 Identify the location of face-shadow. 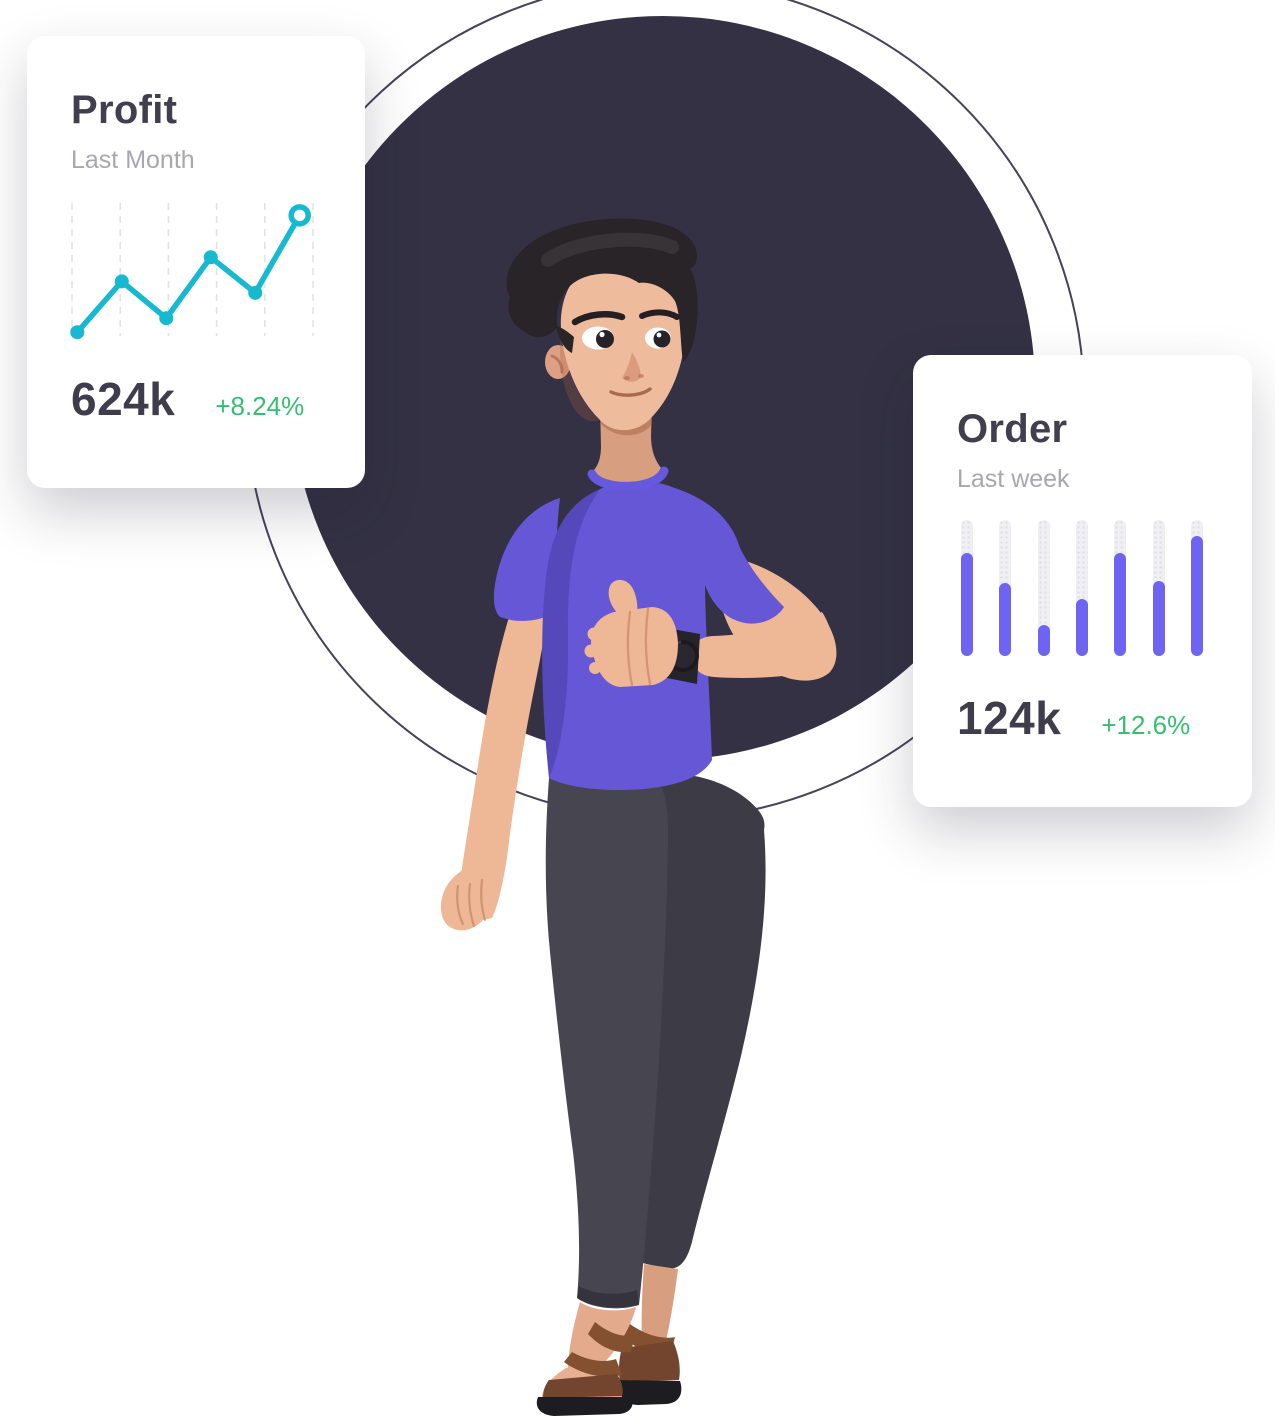
(580, 376).